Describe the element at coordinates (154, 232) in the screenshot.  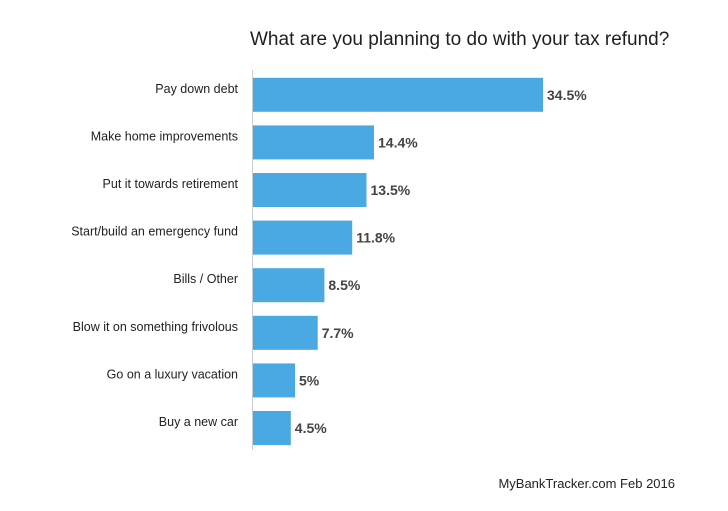
I see `category-label-4: Start/build an emergency fund` at that location.